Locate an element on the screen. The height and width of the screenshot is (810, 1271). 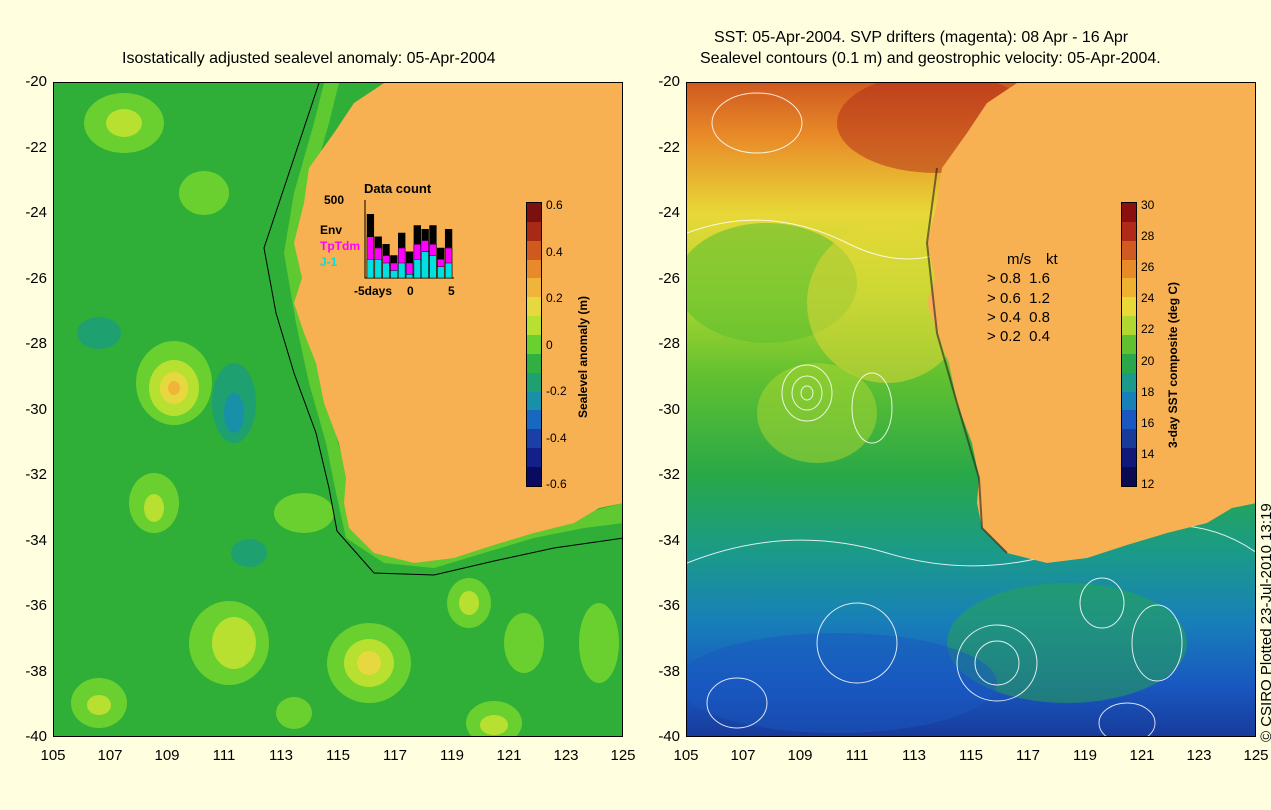
sealevel-colorbar is located at coordinates (534, 344).